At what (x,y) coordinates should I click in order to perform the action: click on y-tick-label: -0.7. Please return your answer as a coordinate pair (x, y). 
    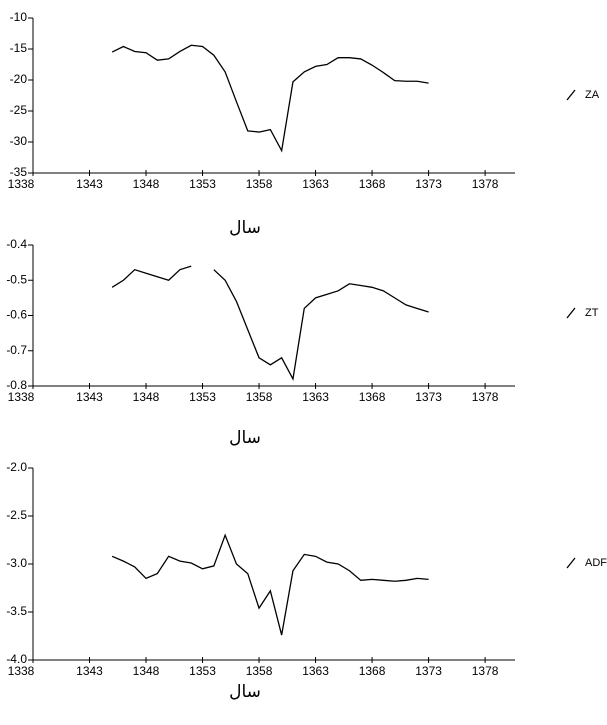
    Looking at the image, I should click on (16, 350).